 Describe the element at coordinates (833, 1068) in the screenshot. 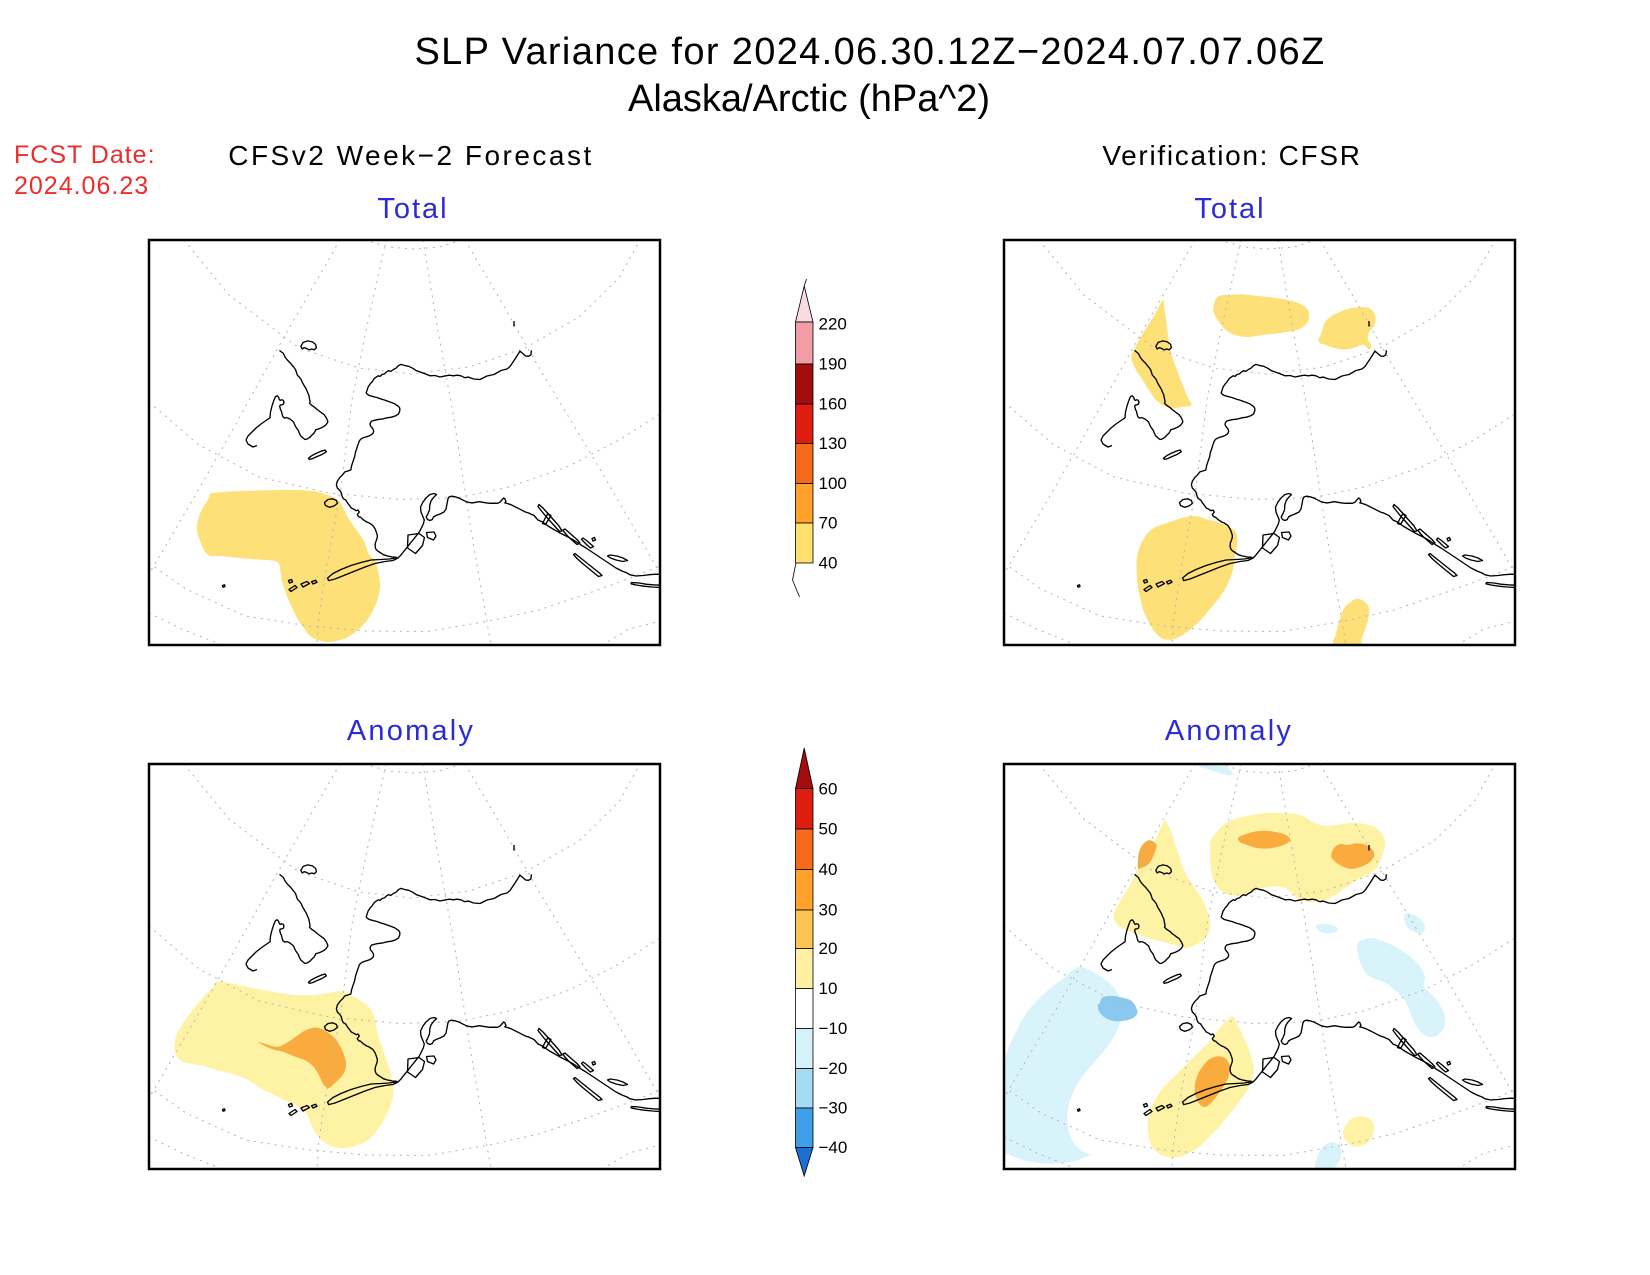

I see `svg-text: −20` at that location.